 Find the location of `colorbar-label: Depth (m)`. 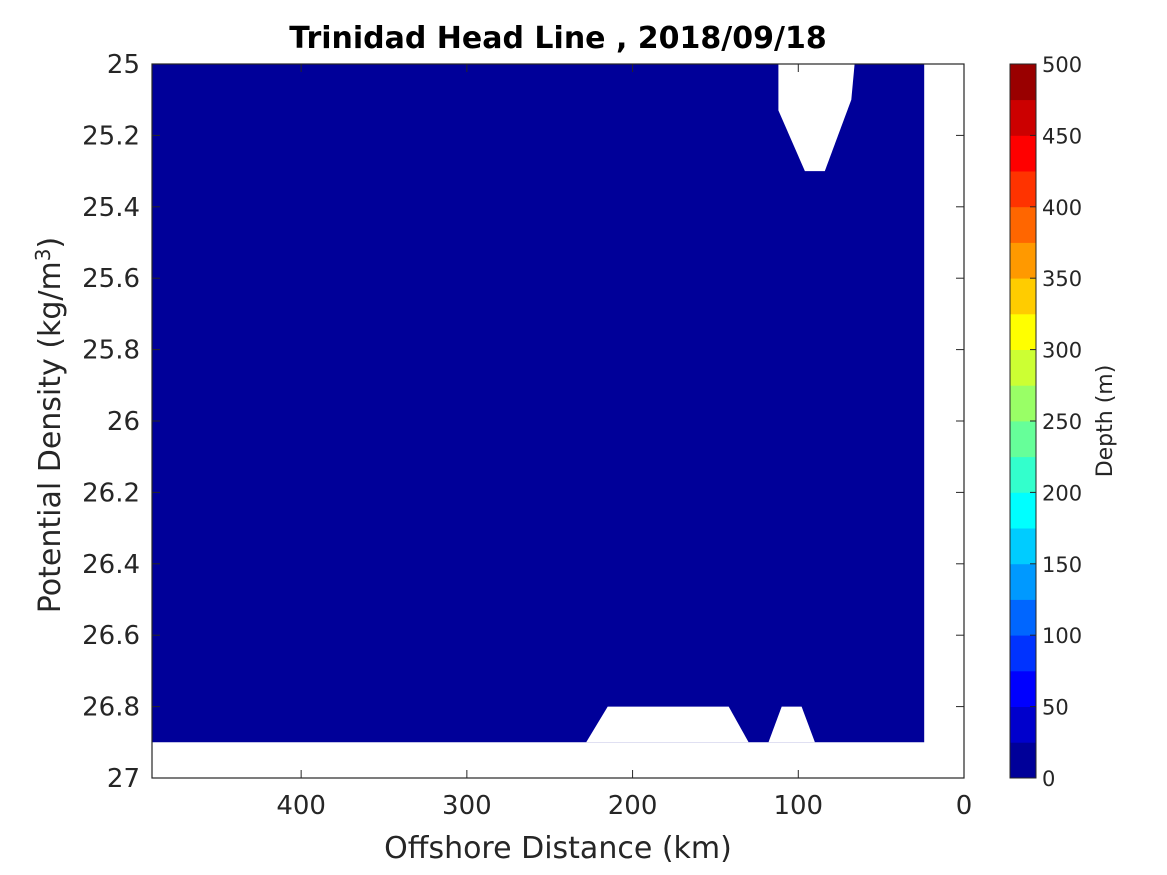

colorbar-label: Depth (m) is located at coordinates (1105, 421).